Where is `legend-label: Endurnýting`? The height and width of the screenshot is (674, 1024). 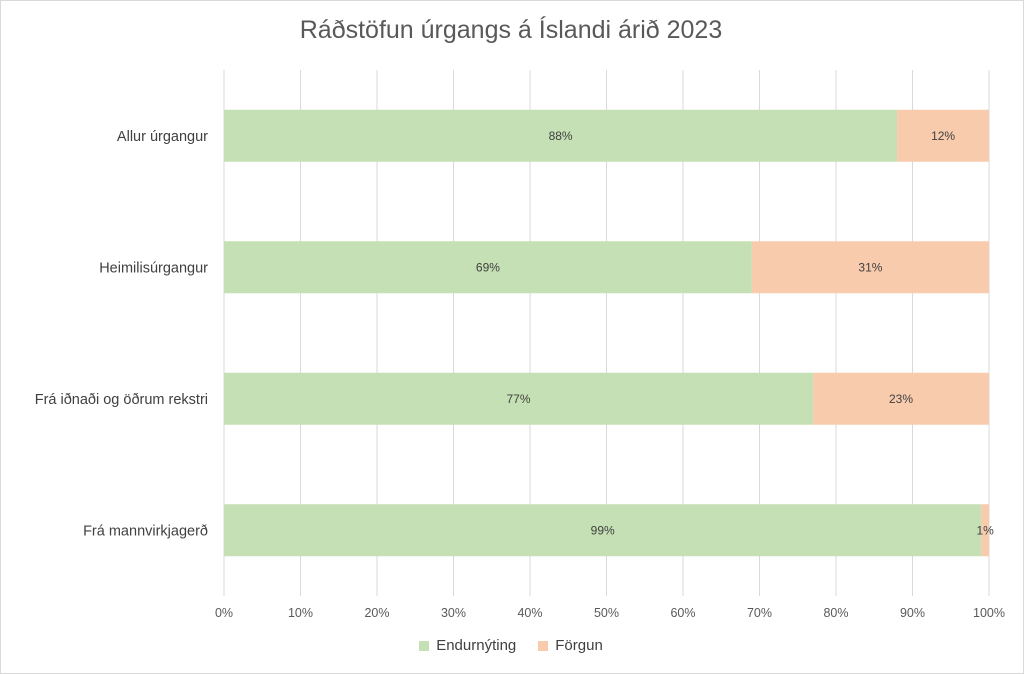 legend-label: Endurnýting is located at coordinates (476, 645).